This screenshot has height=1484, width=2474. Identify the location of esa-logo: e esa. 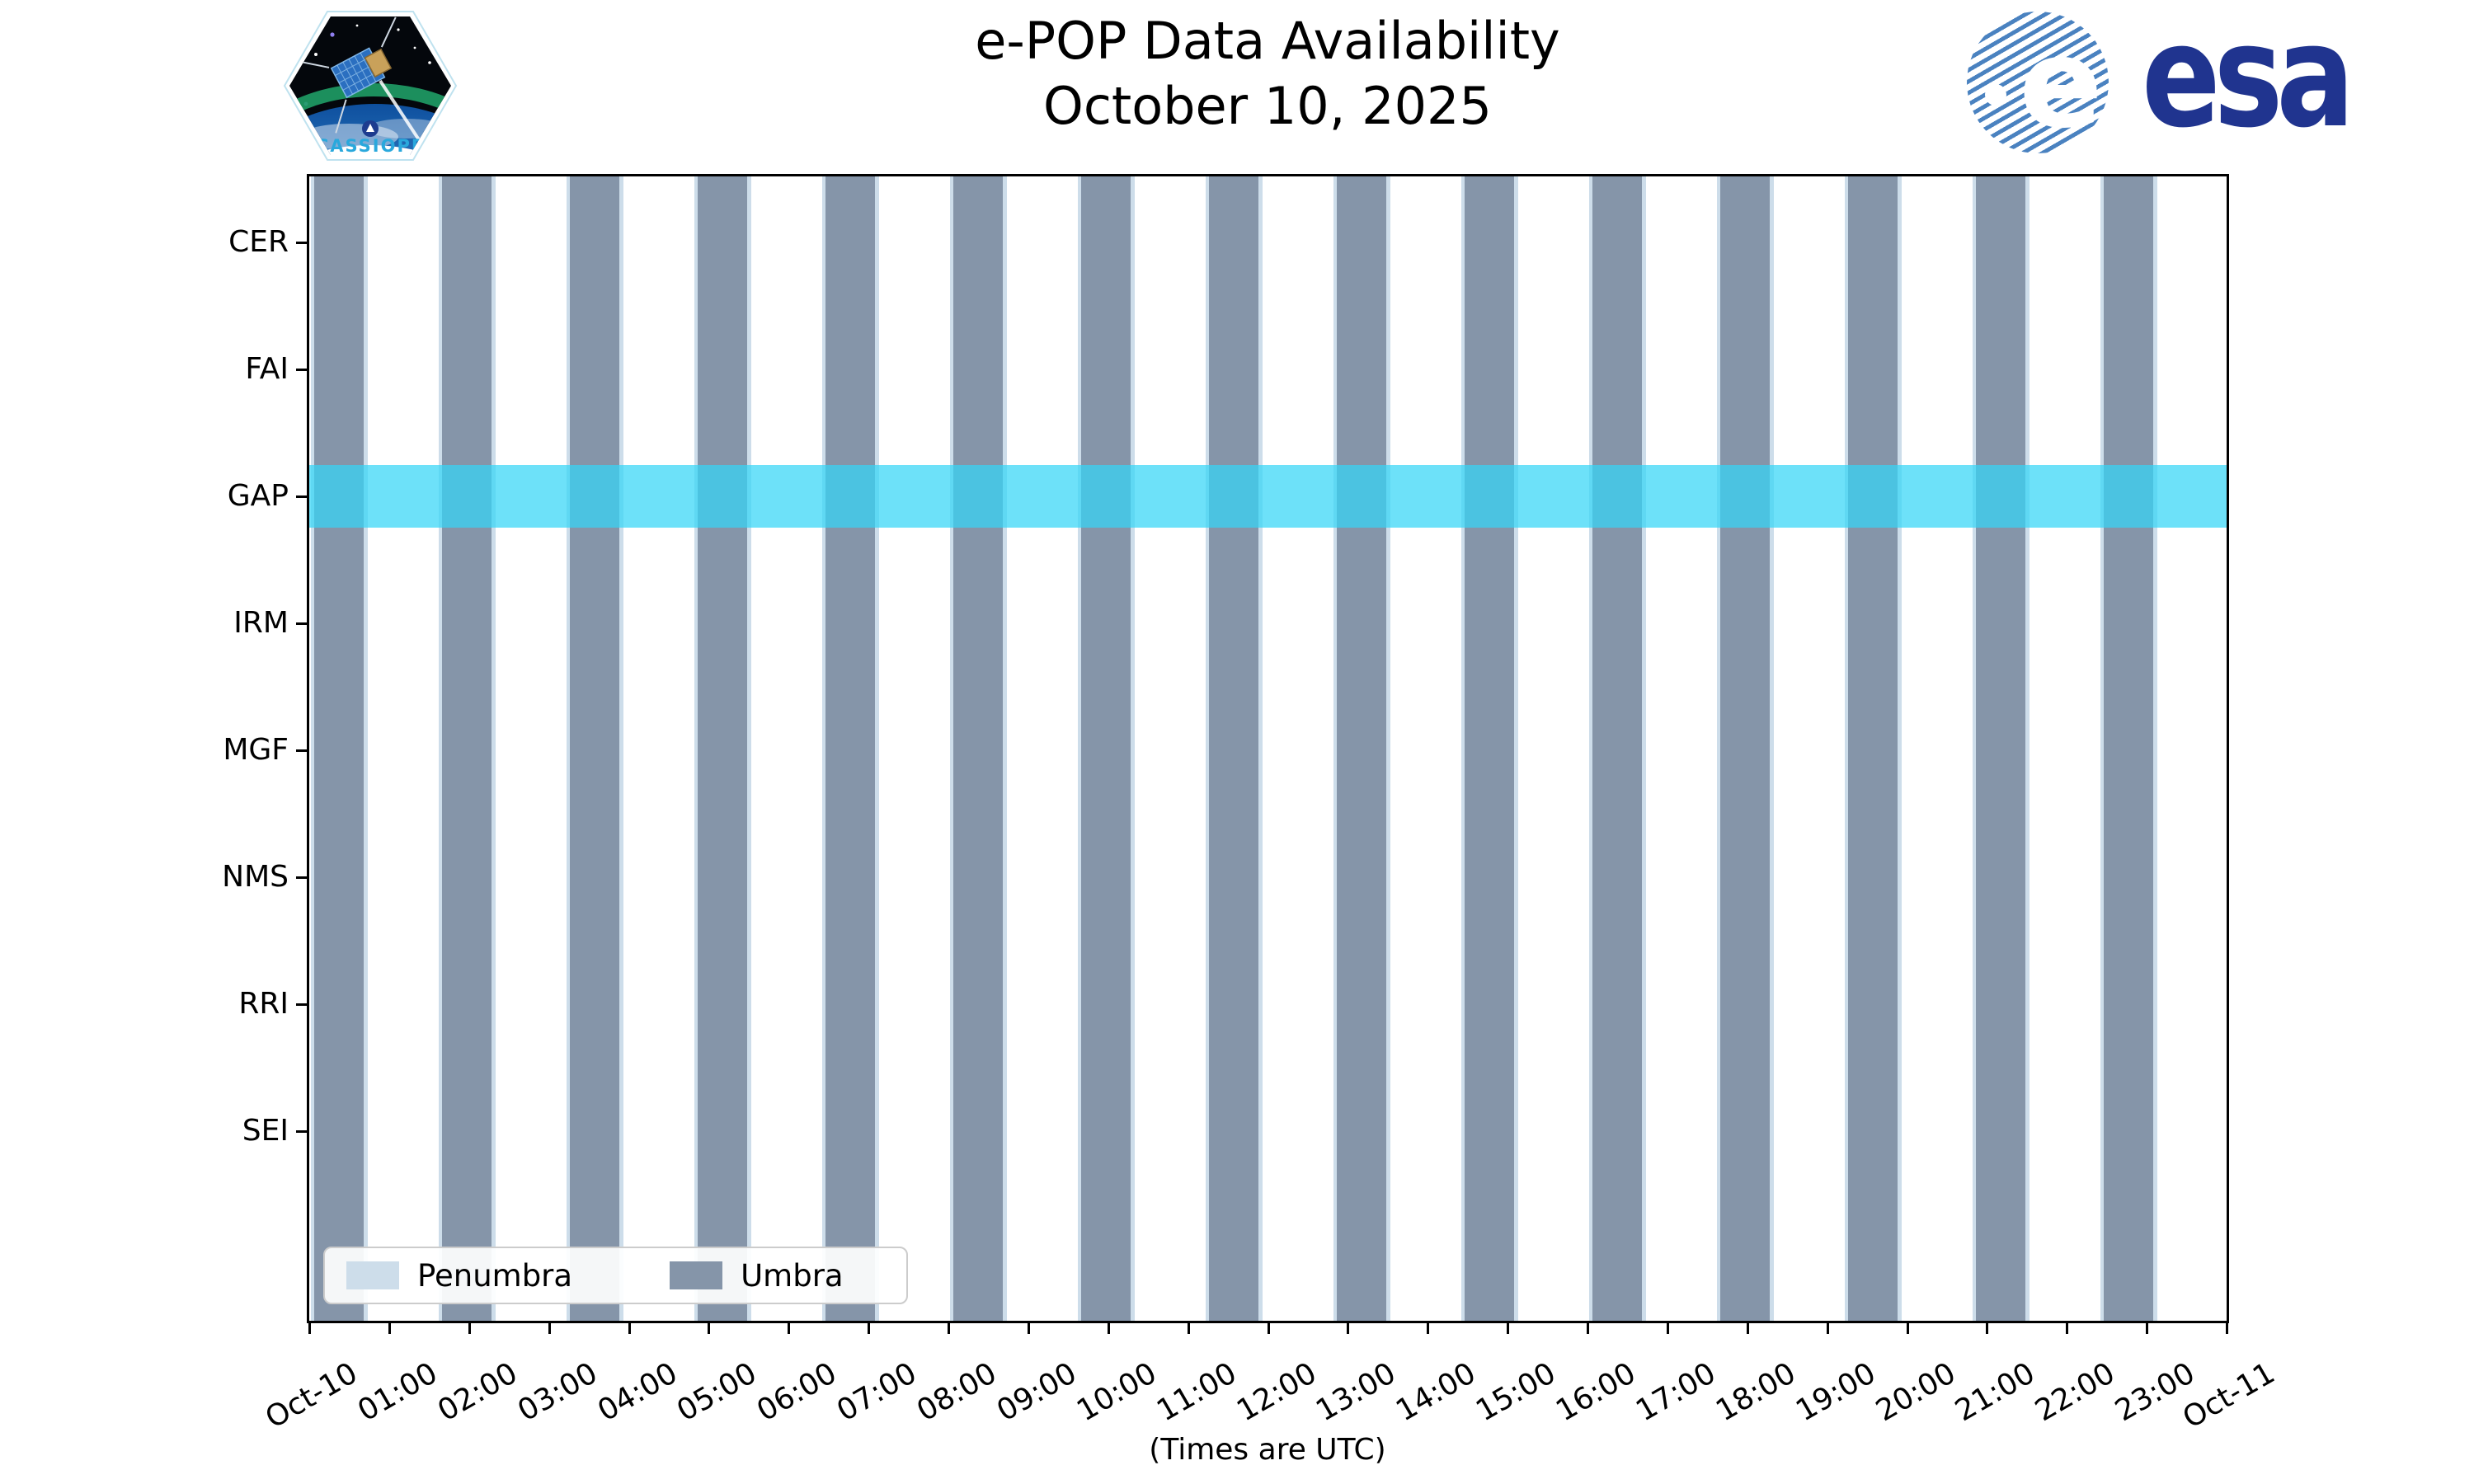
(2160, 79).